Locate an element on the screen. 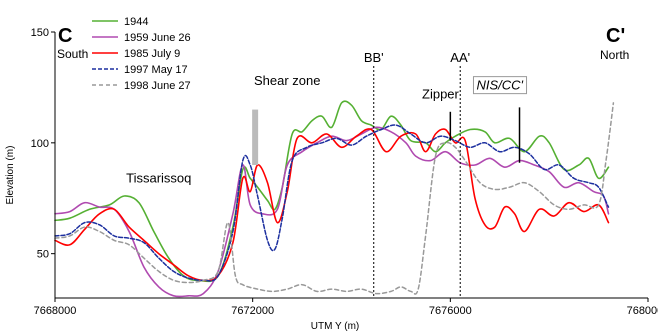  y-tick-label: 150 is located at coordinates (40, 33).